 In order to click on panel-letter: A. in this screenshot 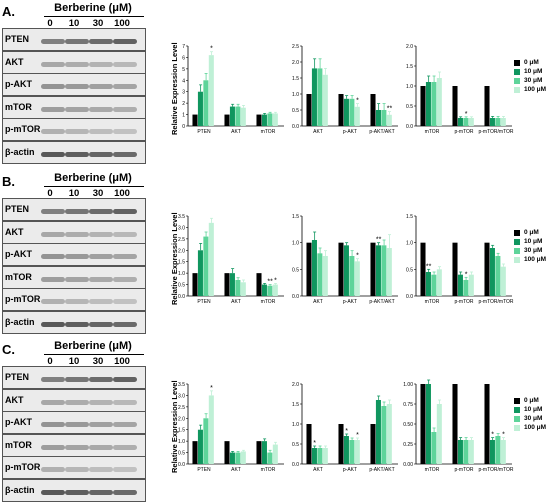, I will do `click(8, 11)`.